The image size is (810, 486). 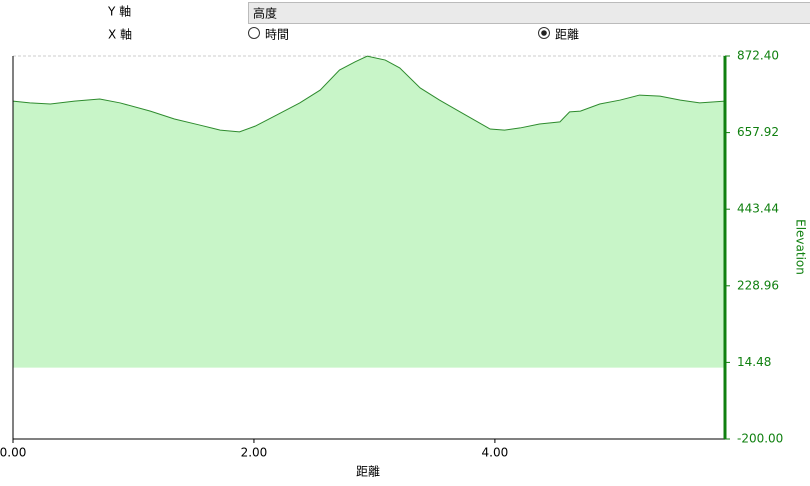 I want to click on y-axis-value: 高度, so click(x=265, y=13).